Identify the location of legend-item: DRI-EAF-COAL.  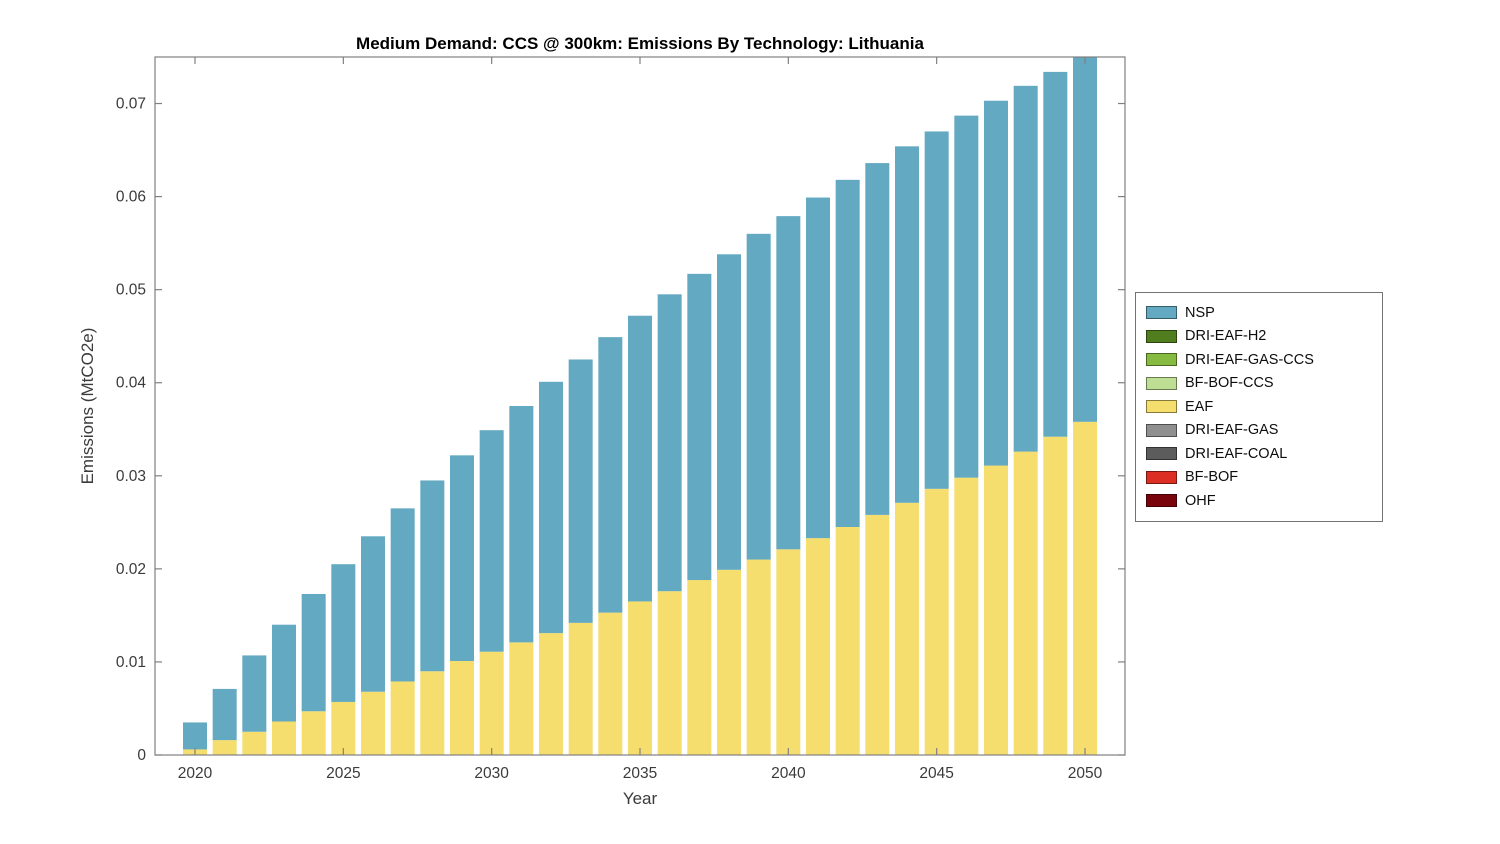
(1264, 454).